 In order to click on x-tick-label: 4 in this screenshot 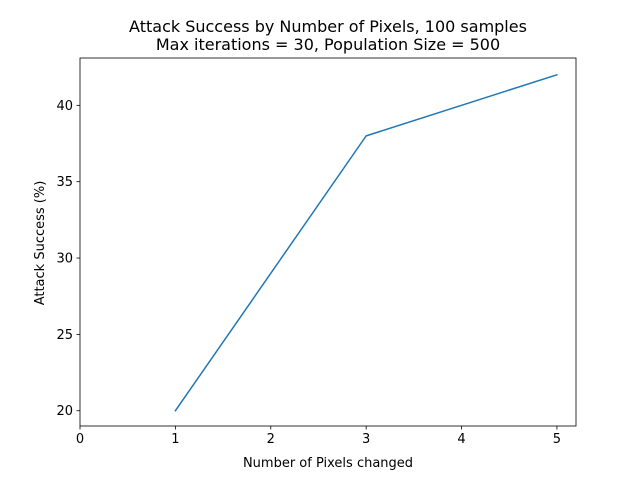, I will do `click(461, 439)`.